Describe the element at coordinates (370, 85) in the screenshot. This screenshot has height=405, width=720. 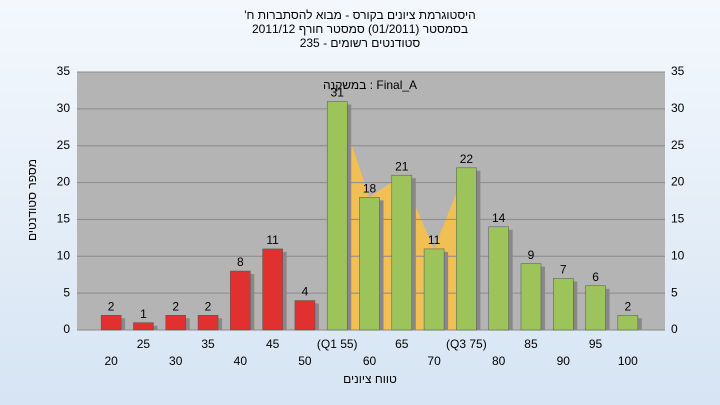
I see `annotation: במשקנה : Final_A` at that location.